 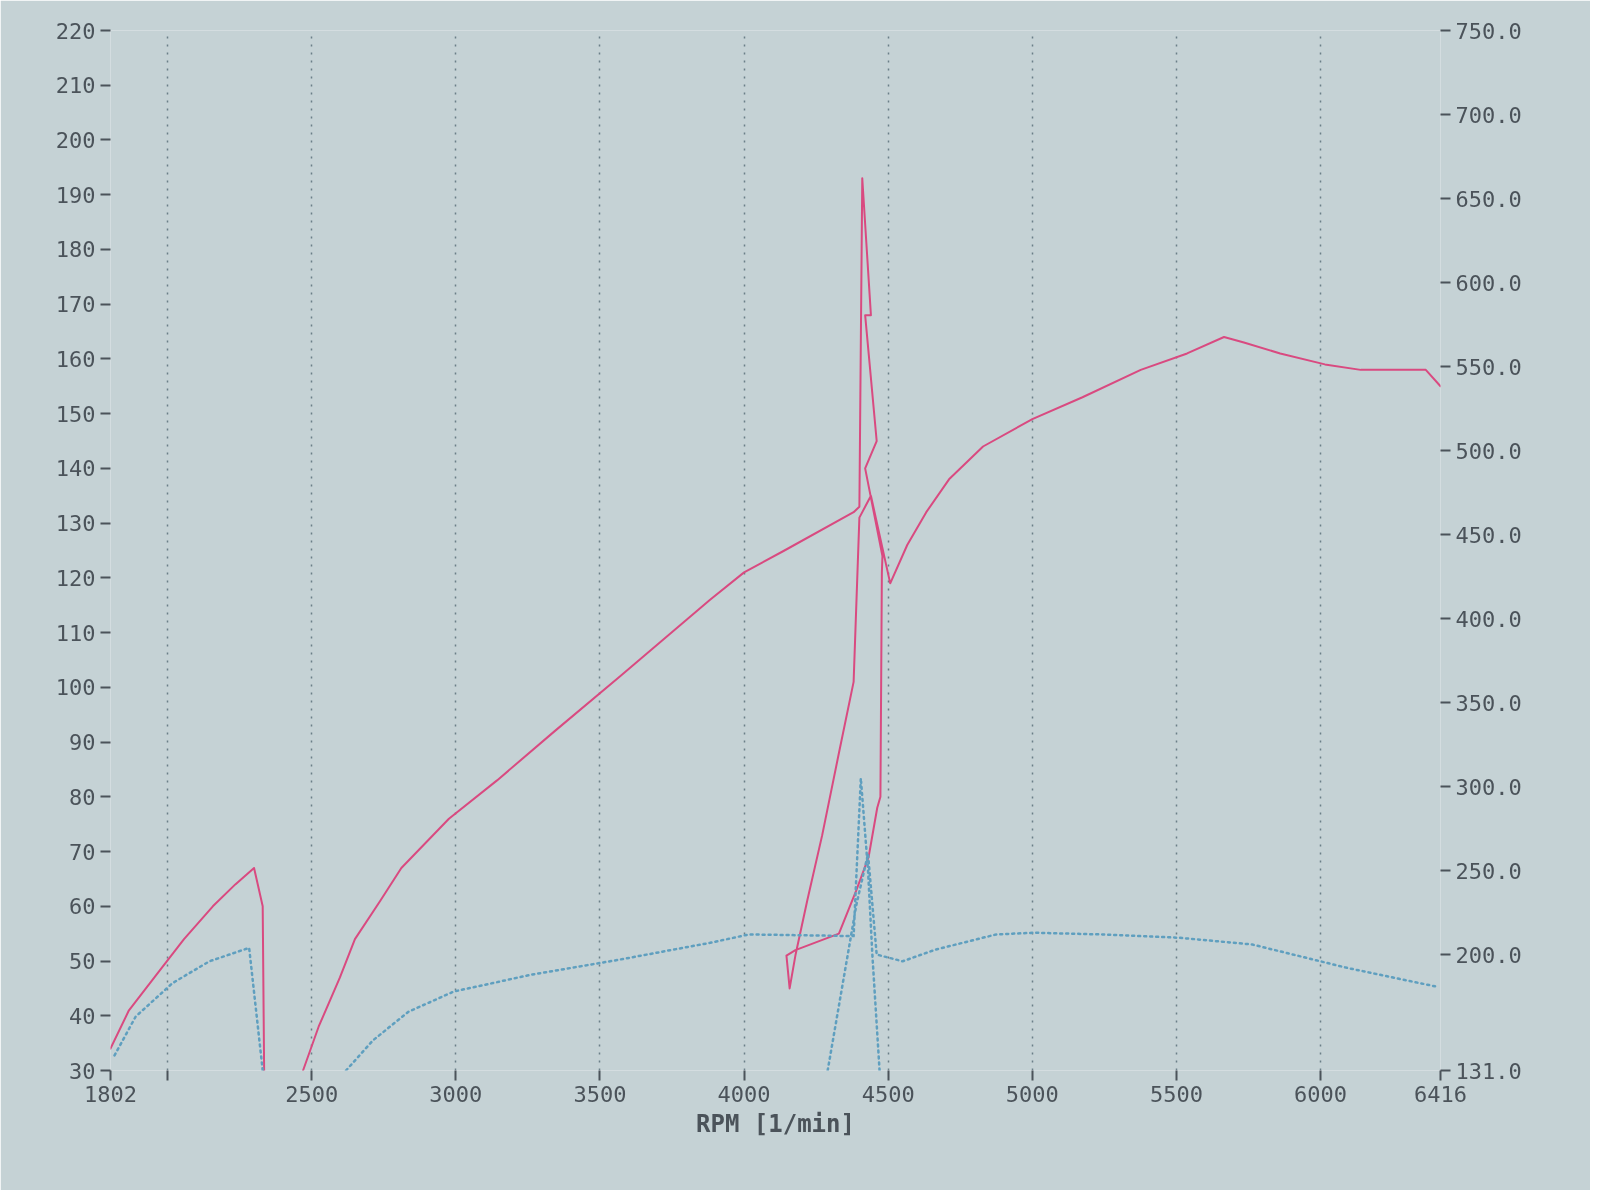 What do you see at coordinates (110, 1094) in the screenshot?
I see `x-tick-label: 1802` at bounding box center [110, 1094].